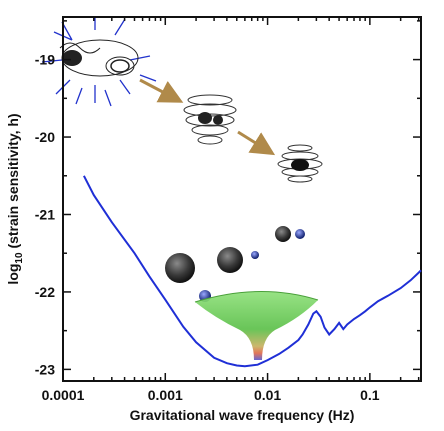 This screenshot has width=444, height=431. Describe the element at coordinates (45, 214) in the screenshot. I see `y-tick-label: -21` at that location.